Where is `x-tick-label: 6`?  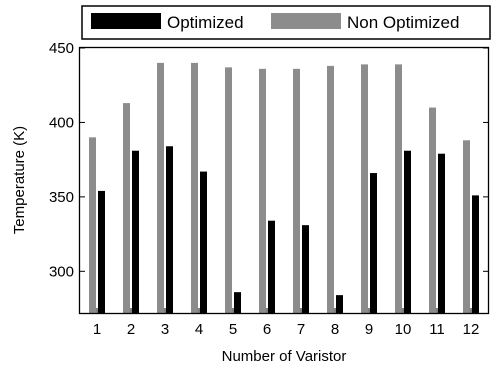 x-tick-label: 6 is located at coordinates (267, 329).